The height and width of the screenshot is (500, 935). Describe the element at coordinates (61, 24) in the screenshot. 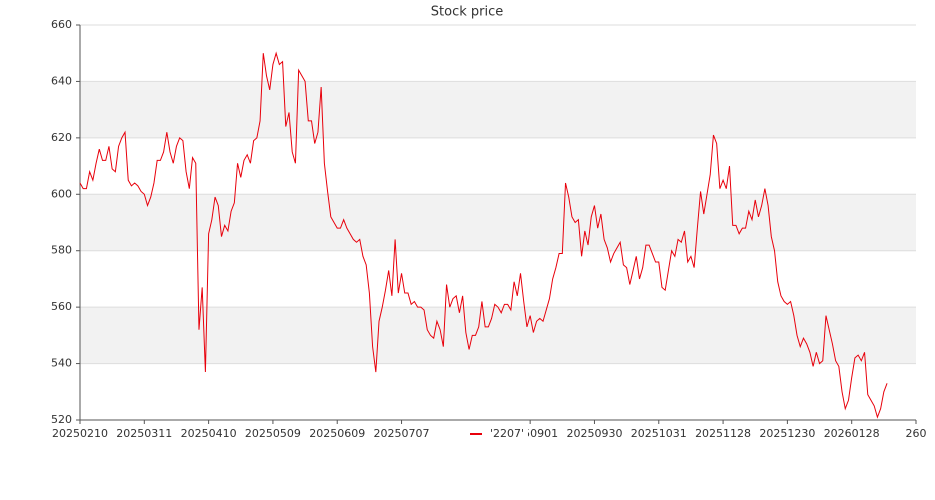

I see `y-tick-label: 660` at that location.